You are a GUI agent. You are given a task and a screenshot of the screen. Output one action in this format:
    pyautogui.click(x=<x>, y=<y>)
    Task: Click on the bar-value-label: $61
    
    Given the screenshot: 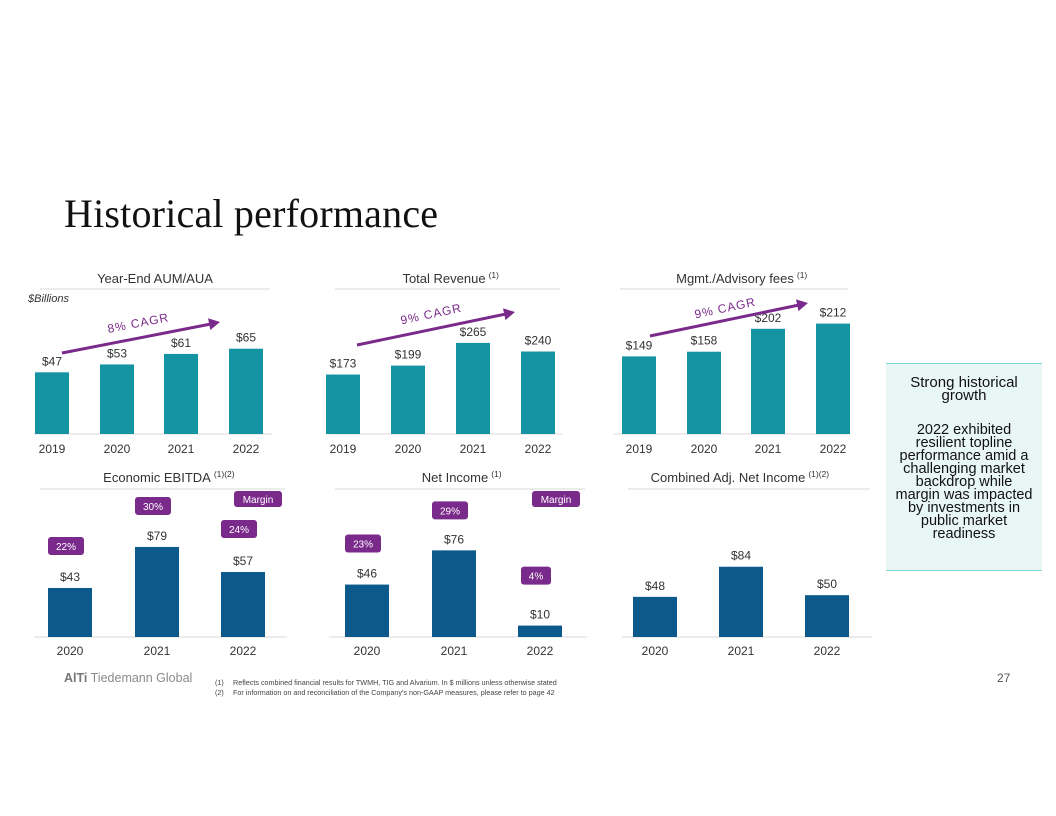 What is the action you would take?
    pyautogui.click(x=181, y=343)
    